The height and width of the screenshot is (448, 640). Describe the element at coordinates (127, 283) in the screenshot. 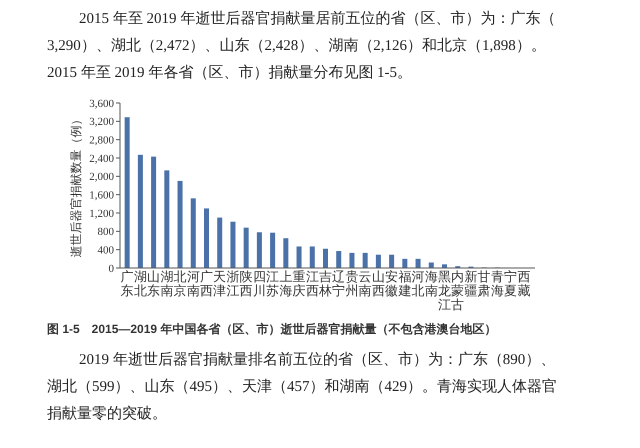

I see `x-tick-label: 广东` at that location.